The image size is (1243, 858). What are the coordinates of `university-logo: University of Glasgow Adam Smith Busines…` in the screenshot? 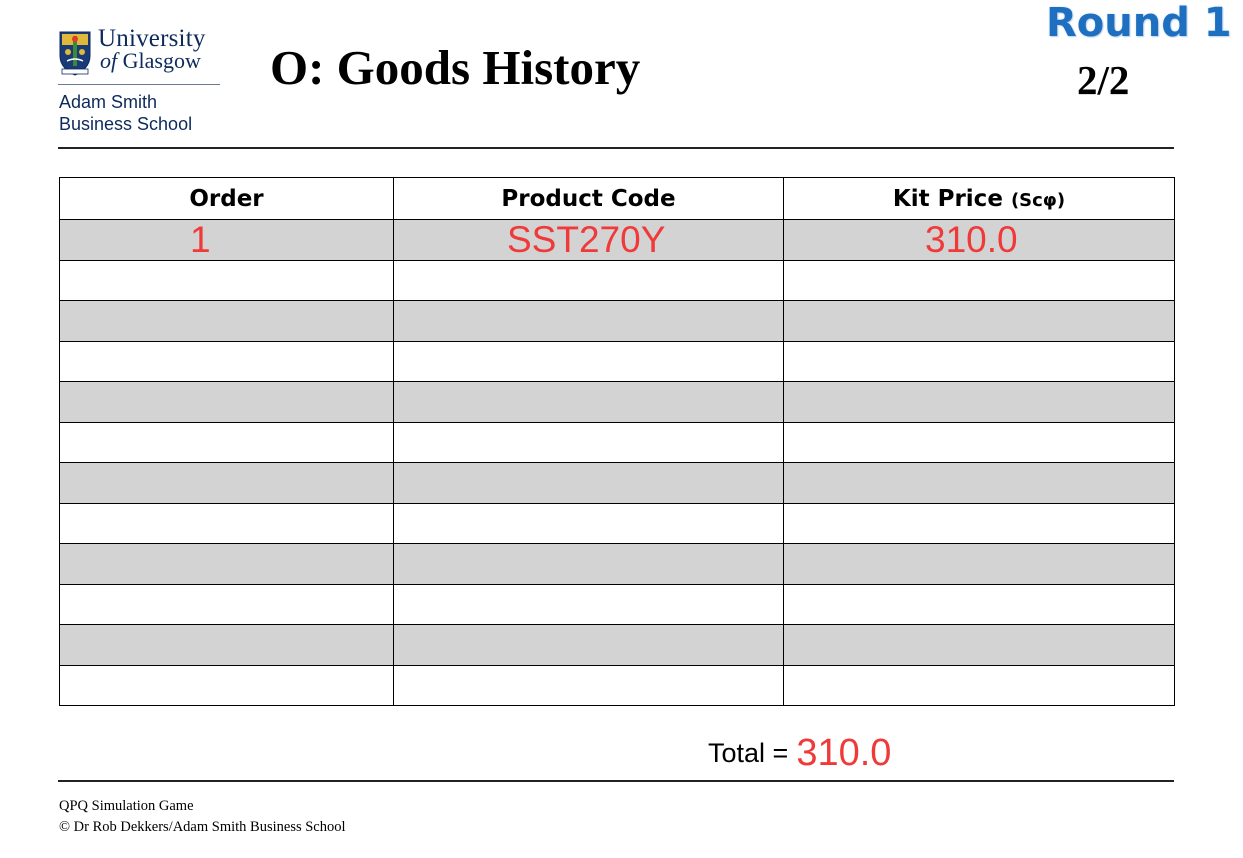 It's located at (140, 81).